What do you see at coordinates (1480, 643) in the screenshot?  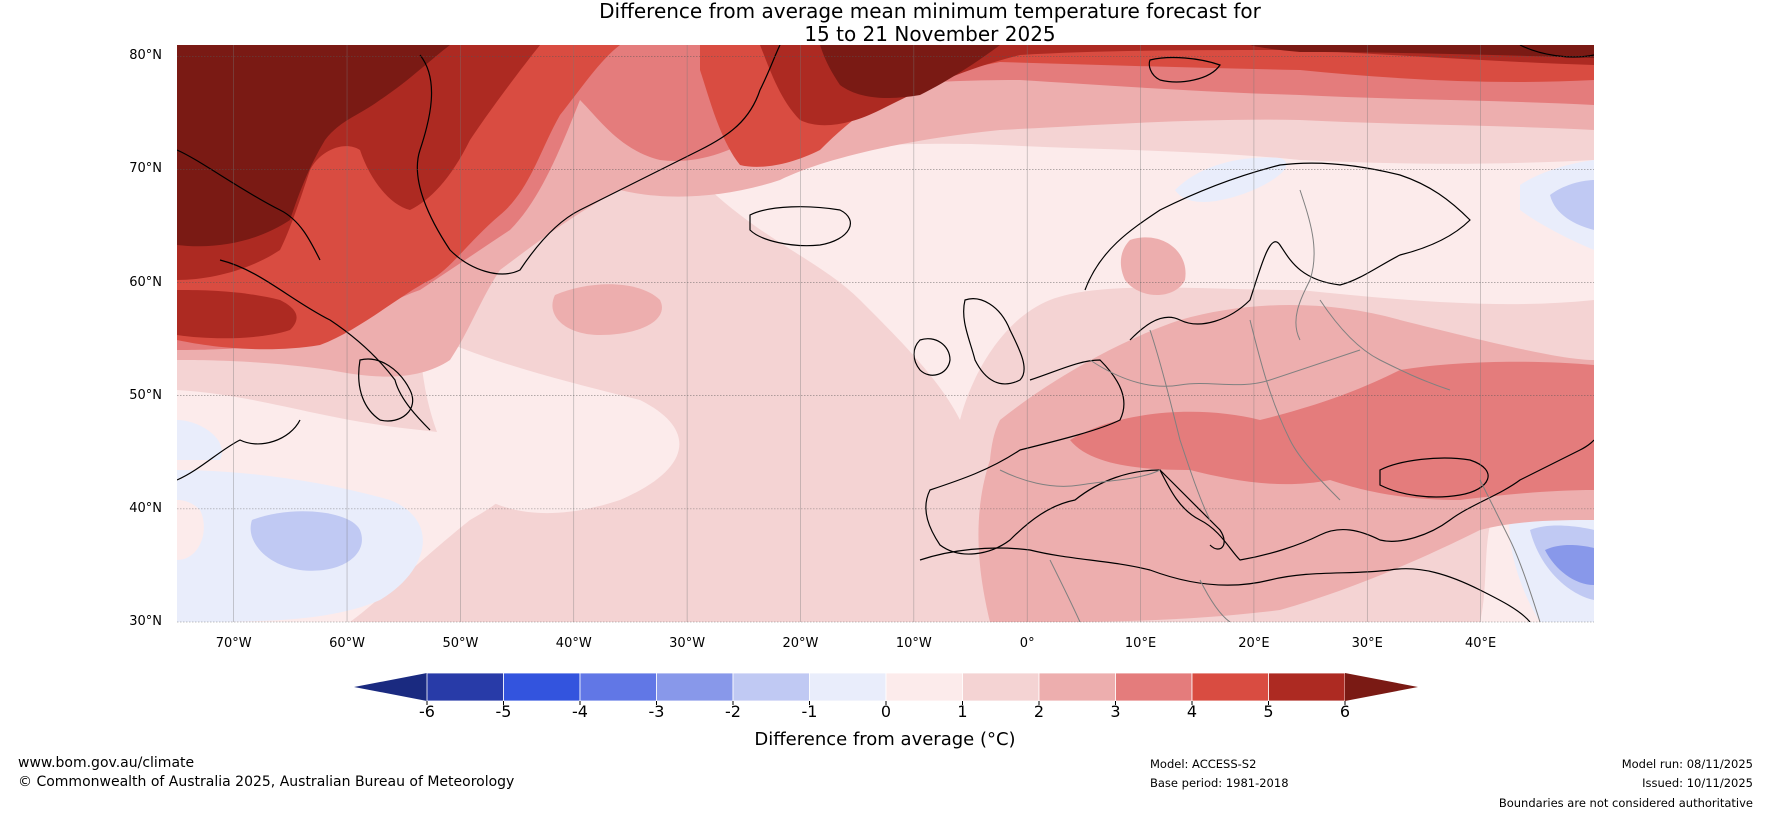 I see `longitude-label: 40°E` at bounding box center [1480, 643].